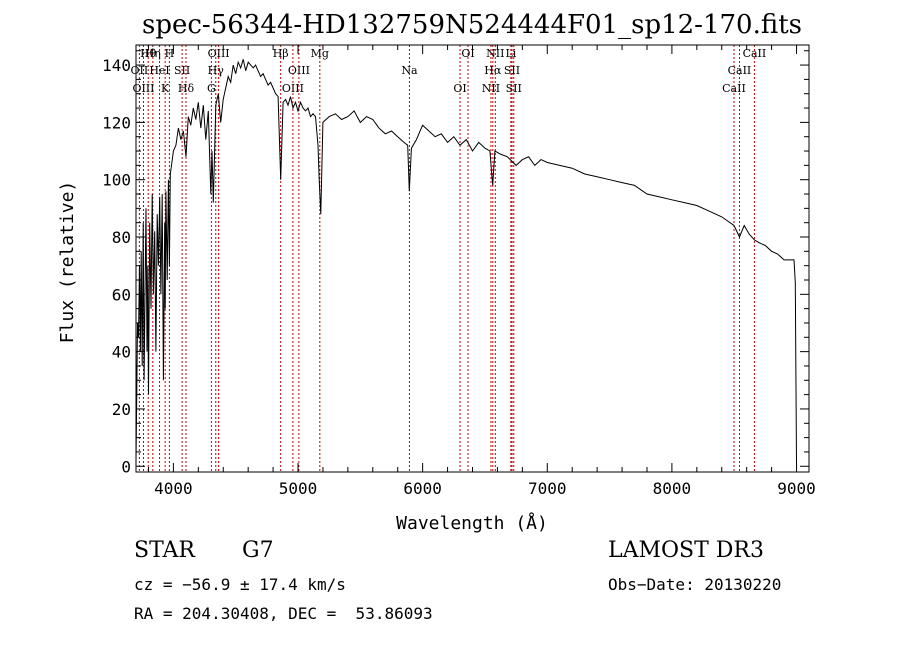  Describe the element at coordinates (283, 613) in the screenshot. I see `coordinates: RA = 204.30408, DEC = 53.86093` at that location.